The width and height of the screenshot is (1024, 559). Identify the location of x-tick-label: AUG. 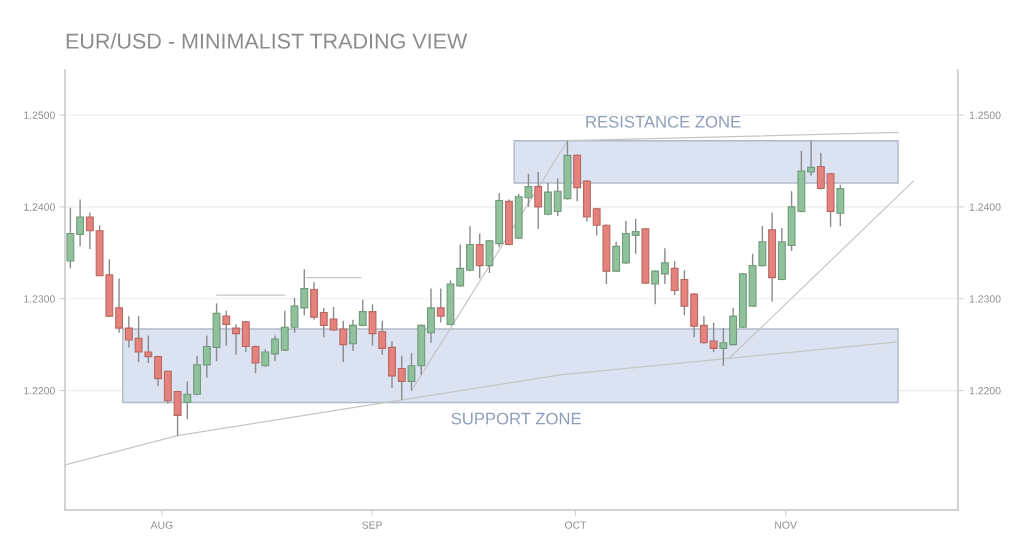
(161, 525).